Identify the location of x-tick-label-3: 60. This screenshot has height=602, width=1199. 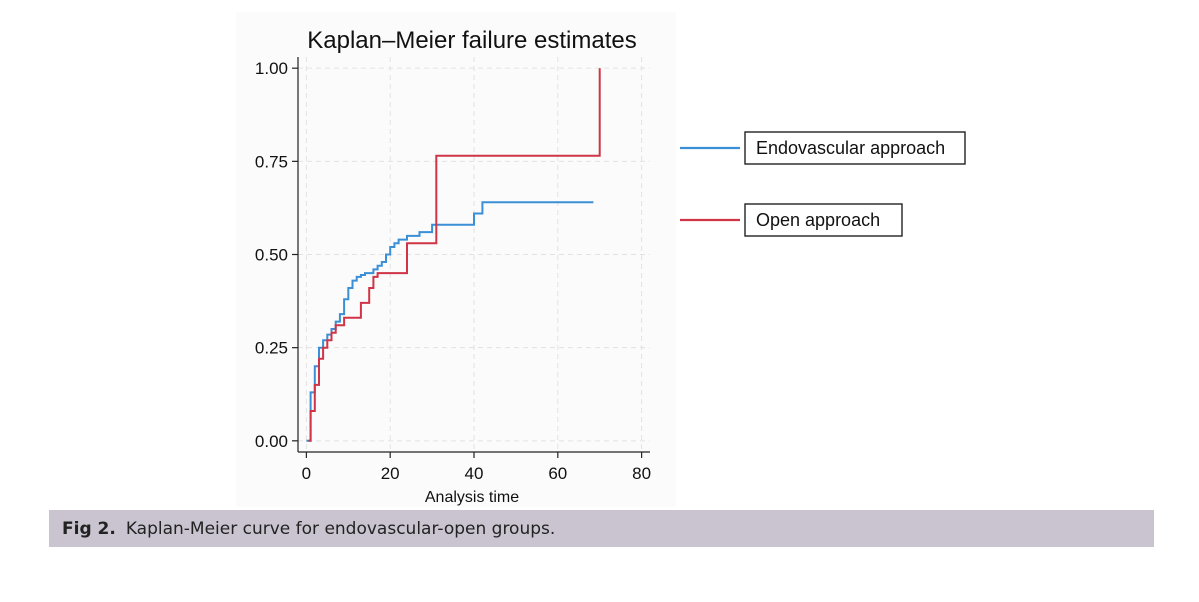
(557, 473).